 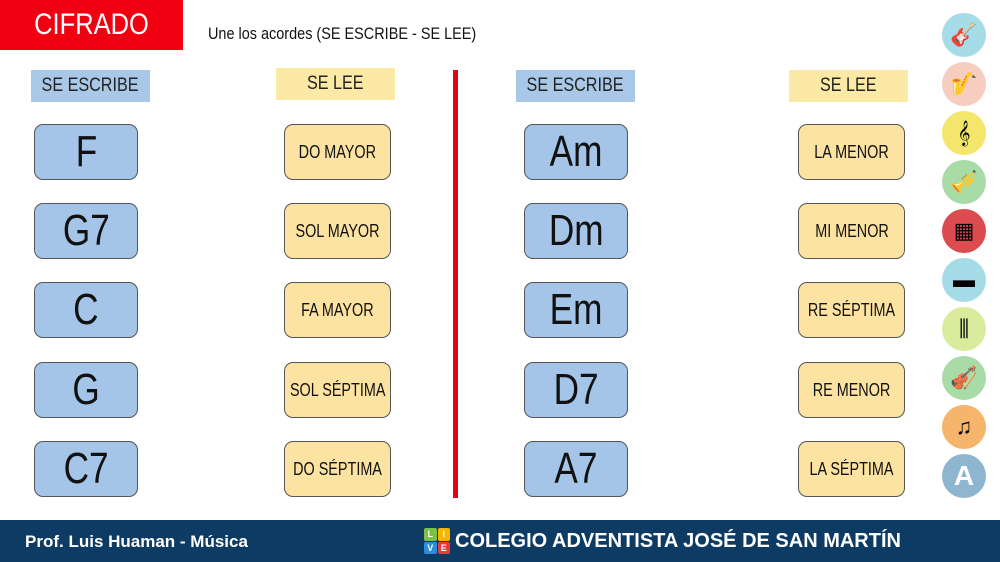 I want to click on guitar-icon: 🎸, so click(x=964, y=35).